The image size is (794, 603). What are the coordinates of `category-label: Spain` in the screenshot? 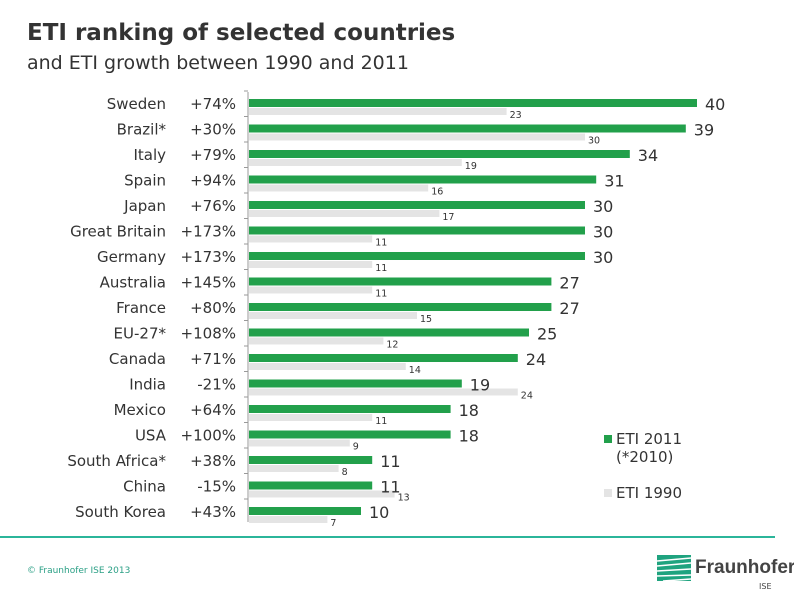 It's located at (145, 181).